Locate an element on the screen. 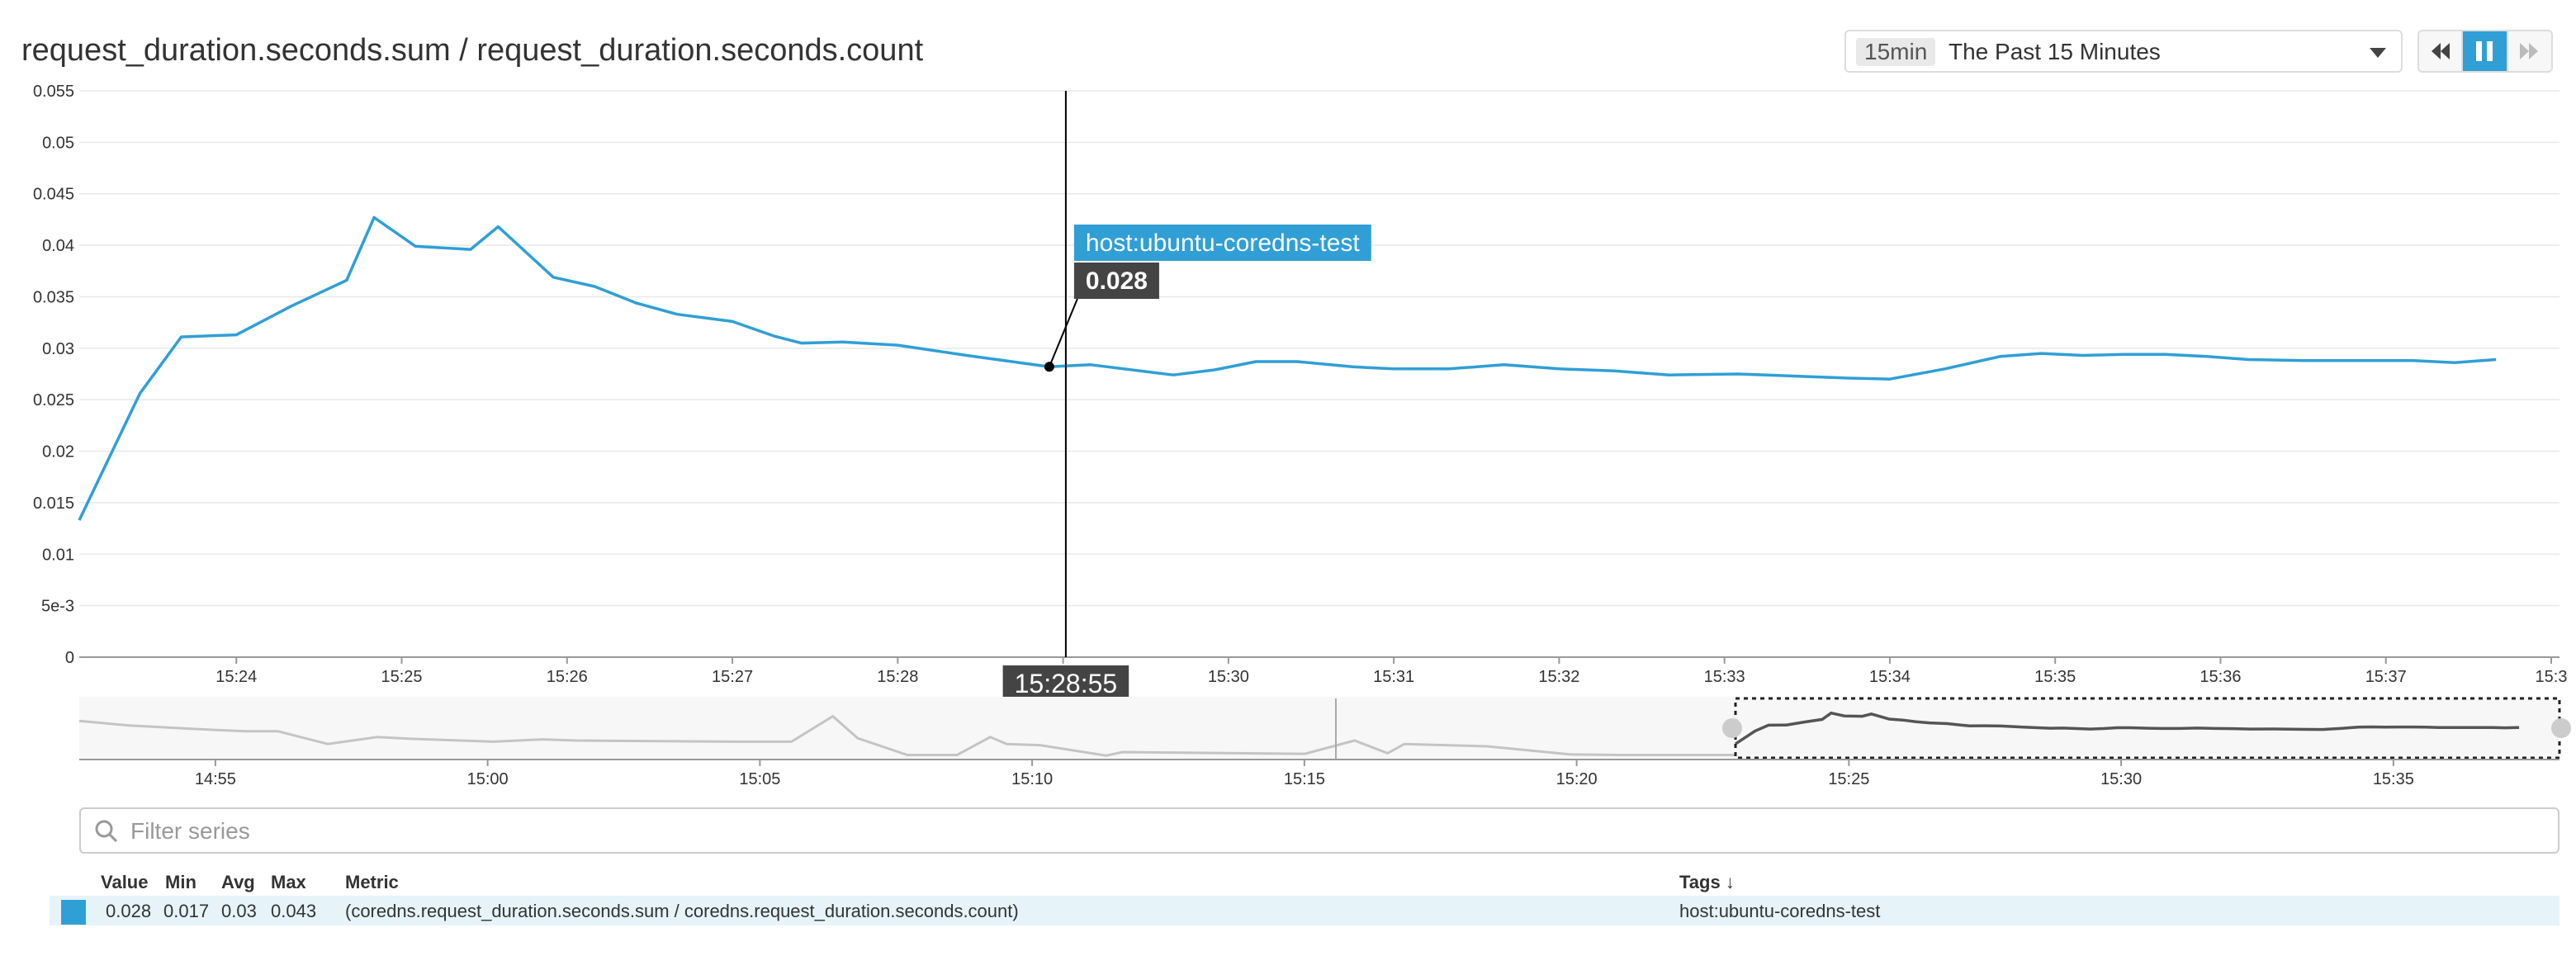 The height and width of the screenshot is (956, 2576). x-tick-label: 15:27 is located at coordinates (732, 677).